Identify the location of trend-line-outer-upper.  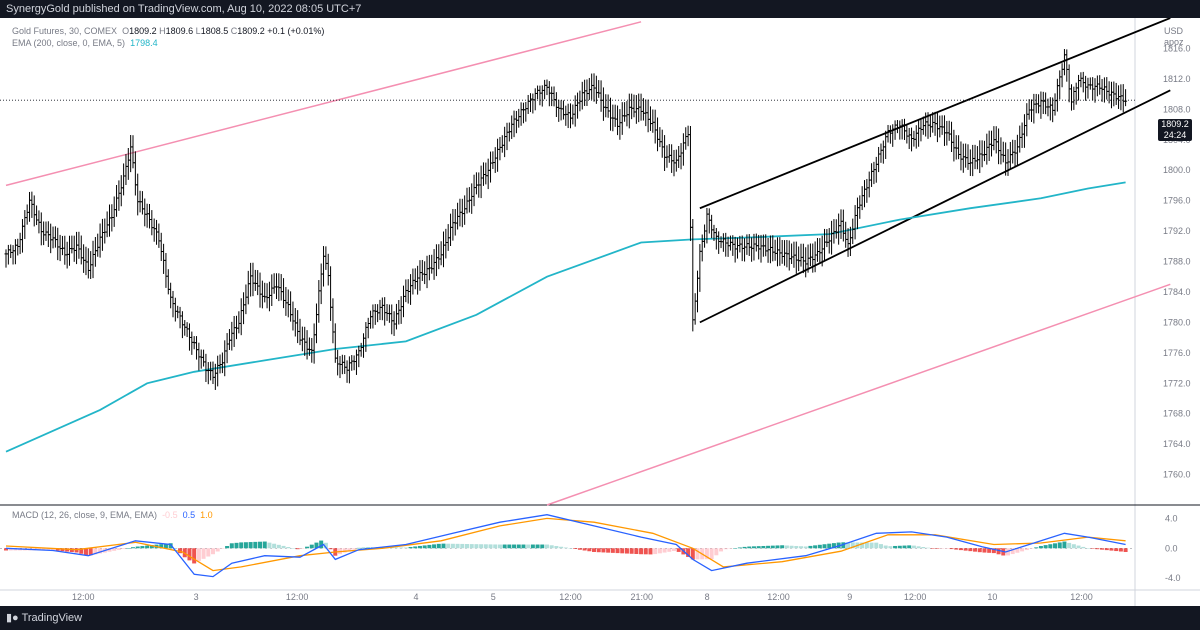
(323, 104).